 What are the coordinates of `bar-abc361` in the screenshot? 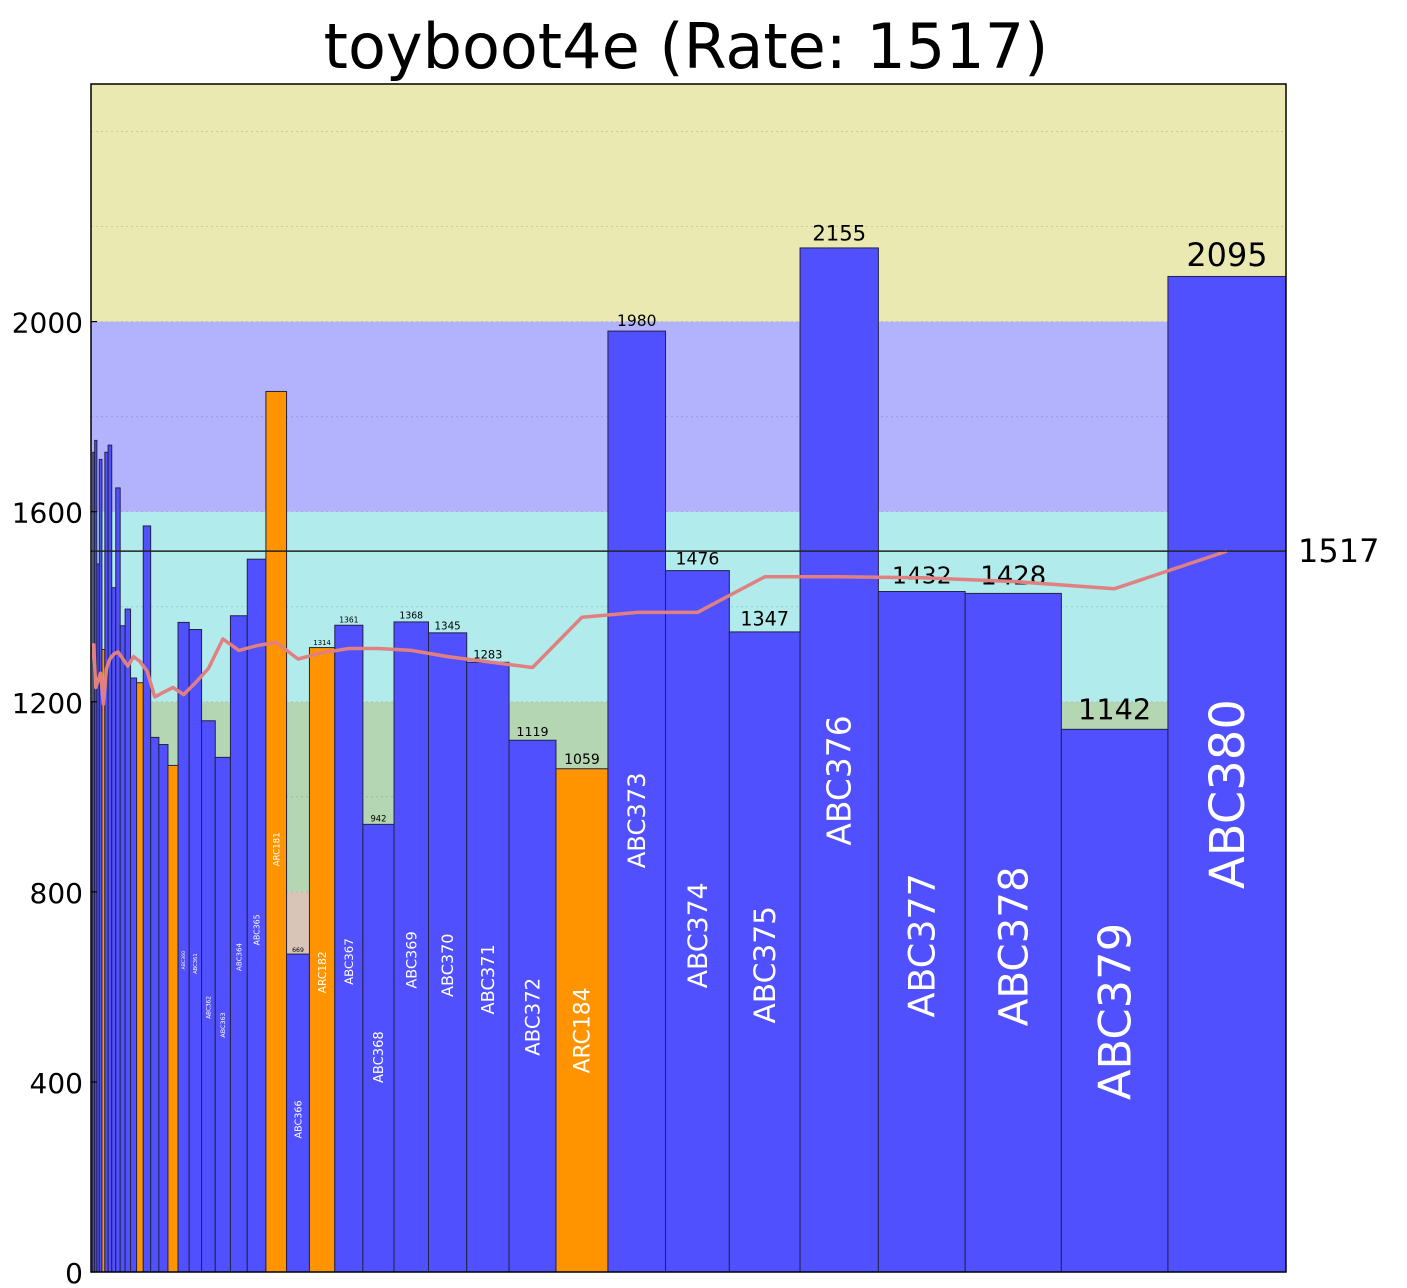 It's located at (195, 951).